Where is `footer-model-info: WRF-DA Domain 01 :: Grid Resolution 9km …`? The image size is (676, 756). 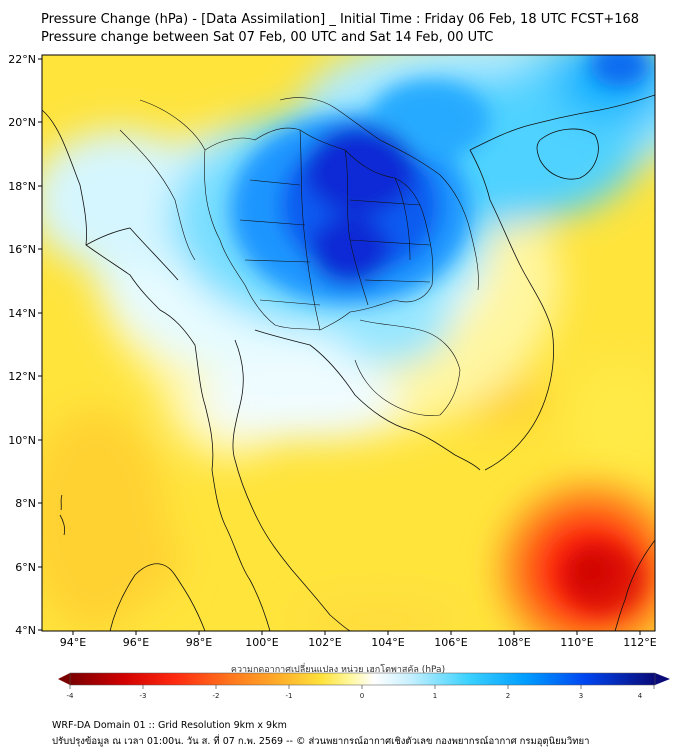 footer-model-info: WRF-DA Domain 01 :: Grid Resolution 9km … is located at coordinates (169, 725).